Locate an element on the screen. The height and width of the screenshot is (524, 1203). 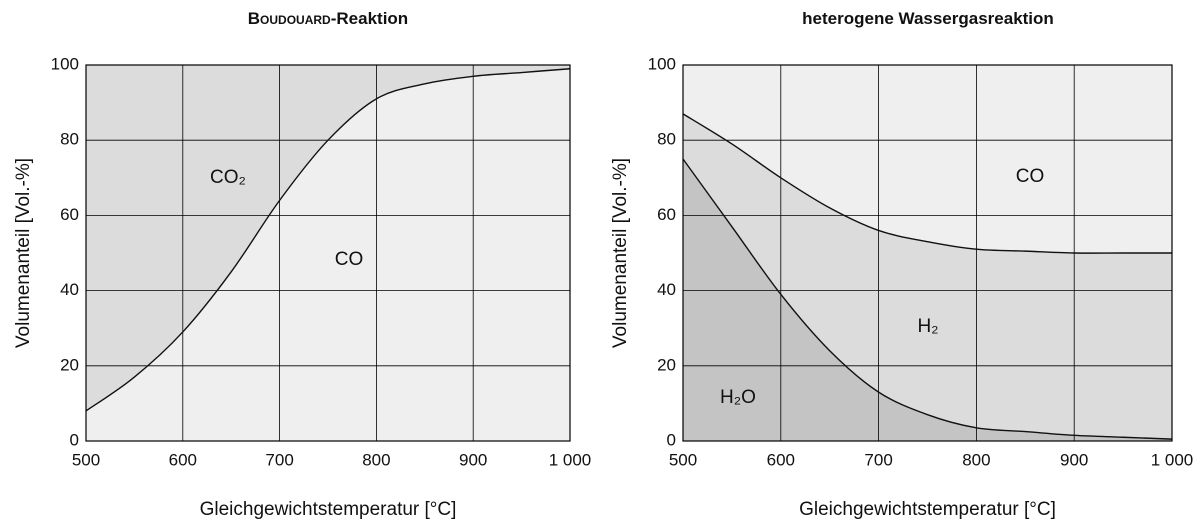
chart-title: heterogene Wassergasreaktion is located at coordinates (928, 18).